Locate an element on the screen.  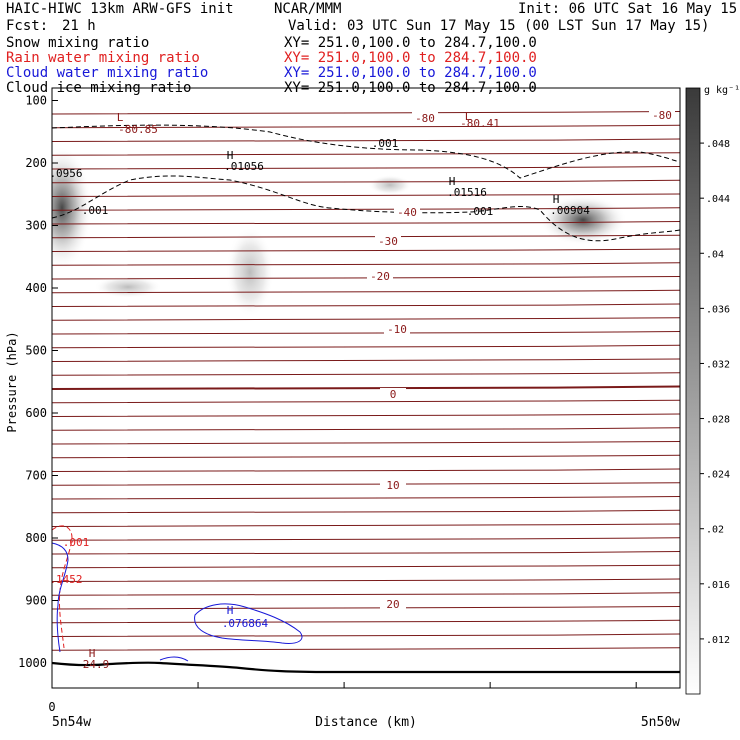
colorbar-tick-label: .048 is located at coordinates (718, 144).